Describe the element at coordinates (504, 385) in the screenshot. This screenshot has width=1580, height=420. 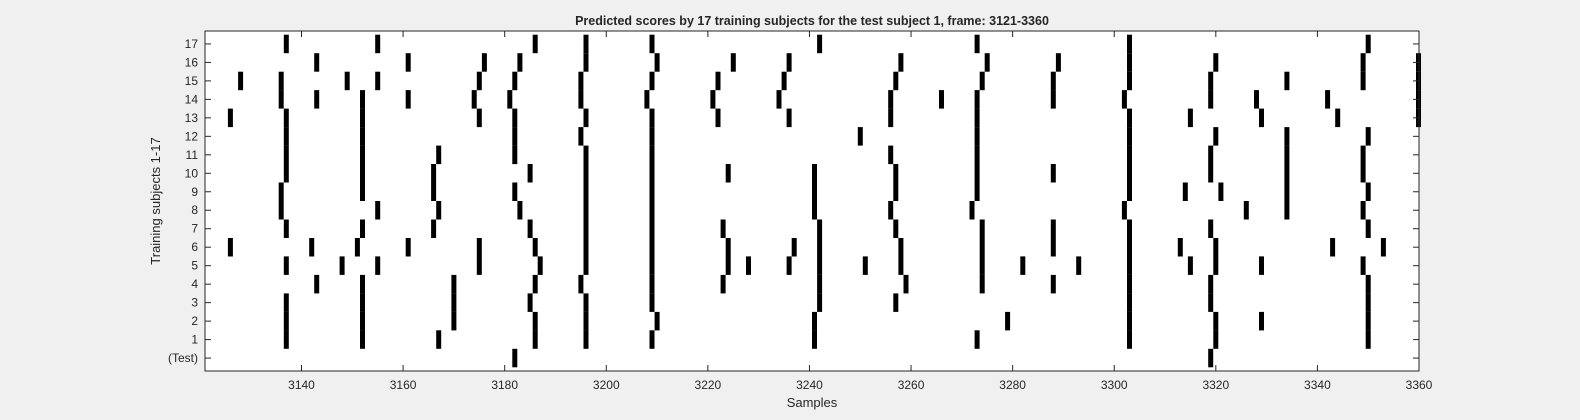
I see `x-tick-label: 3180` at that location.